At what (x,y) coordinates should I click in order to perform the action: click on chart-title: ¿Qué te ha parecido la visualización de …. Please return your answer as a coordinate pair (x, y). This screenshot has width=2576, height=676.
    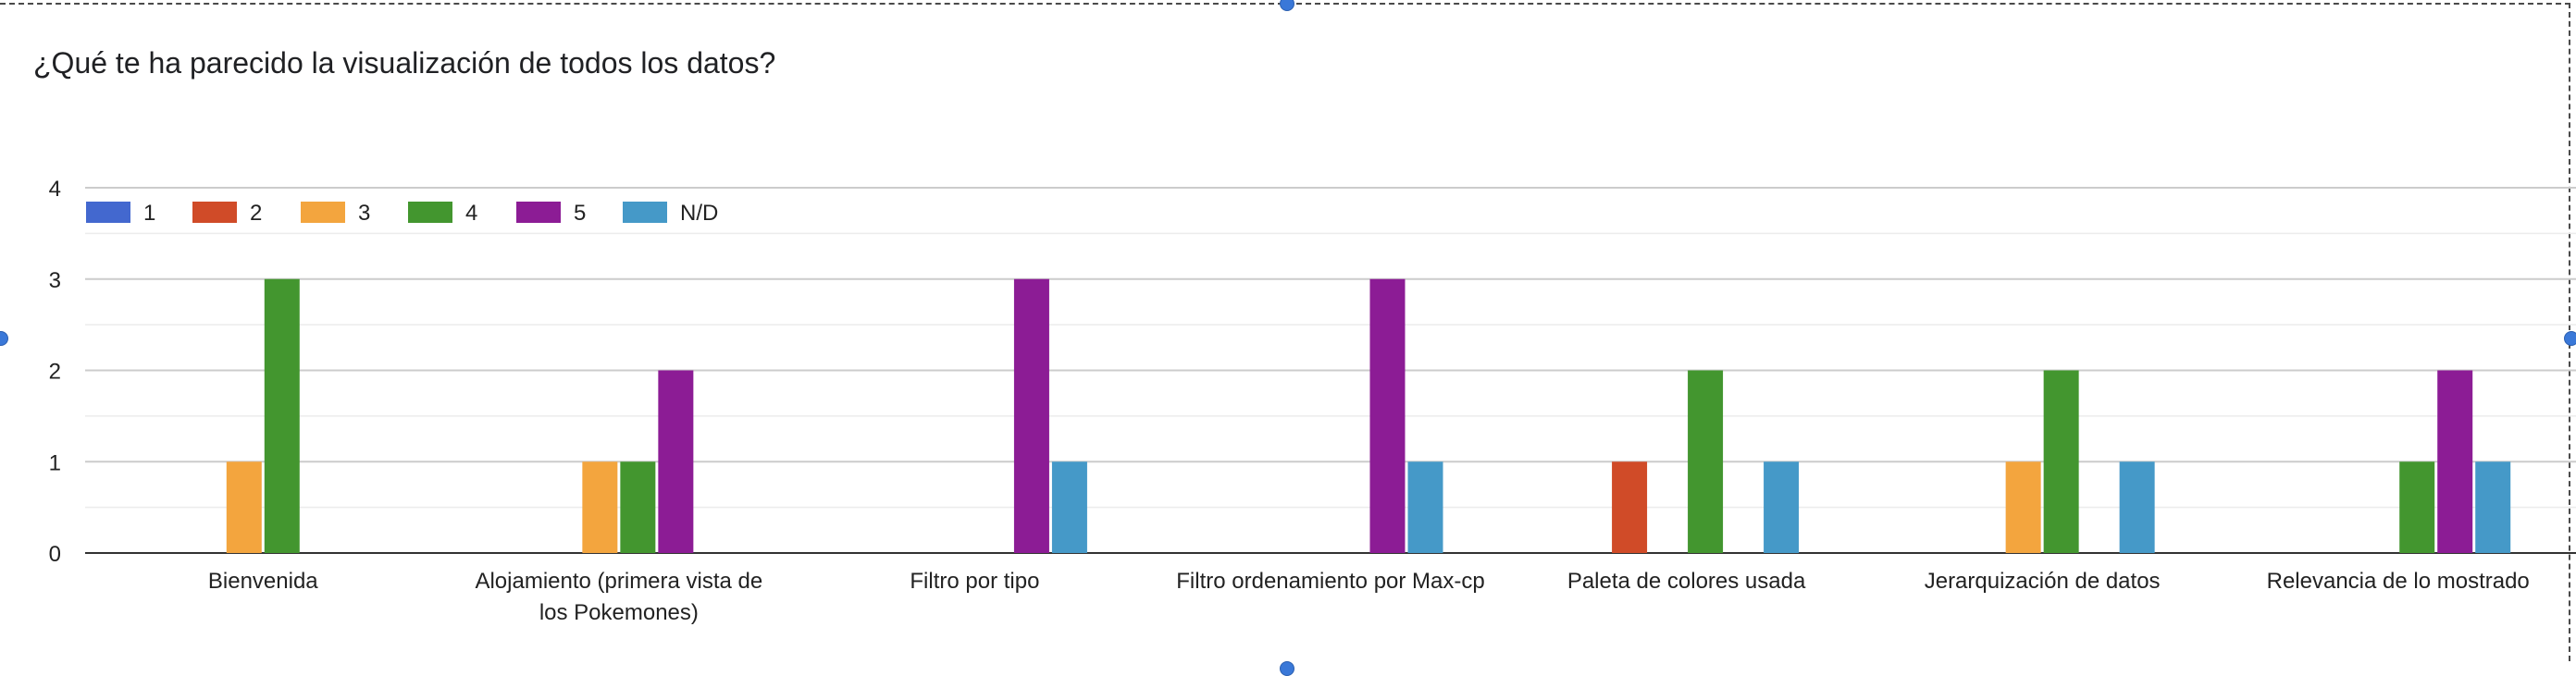
    Looking at the image, I should click on (405, 63).